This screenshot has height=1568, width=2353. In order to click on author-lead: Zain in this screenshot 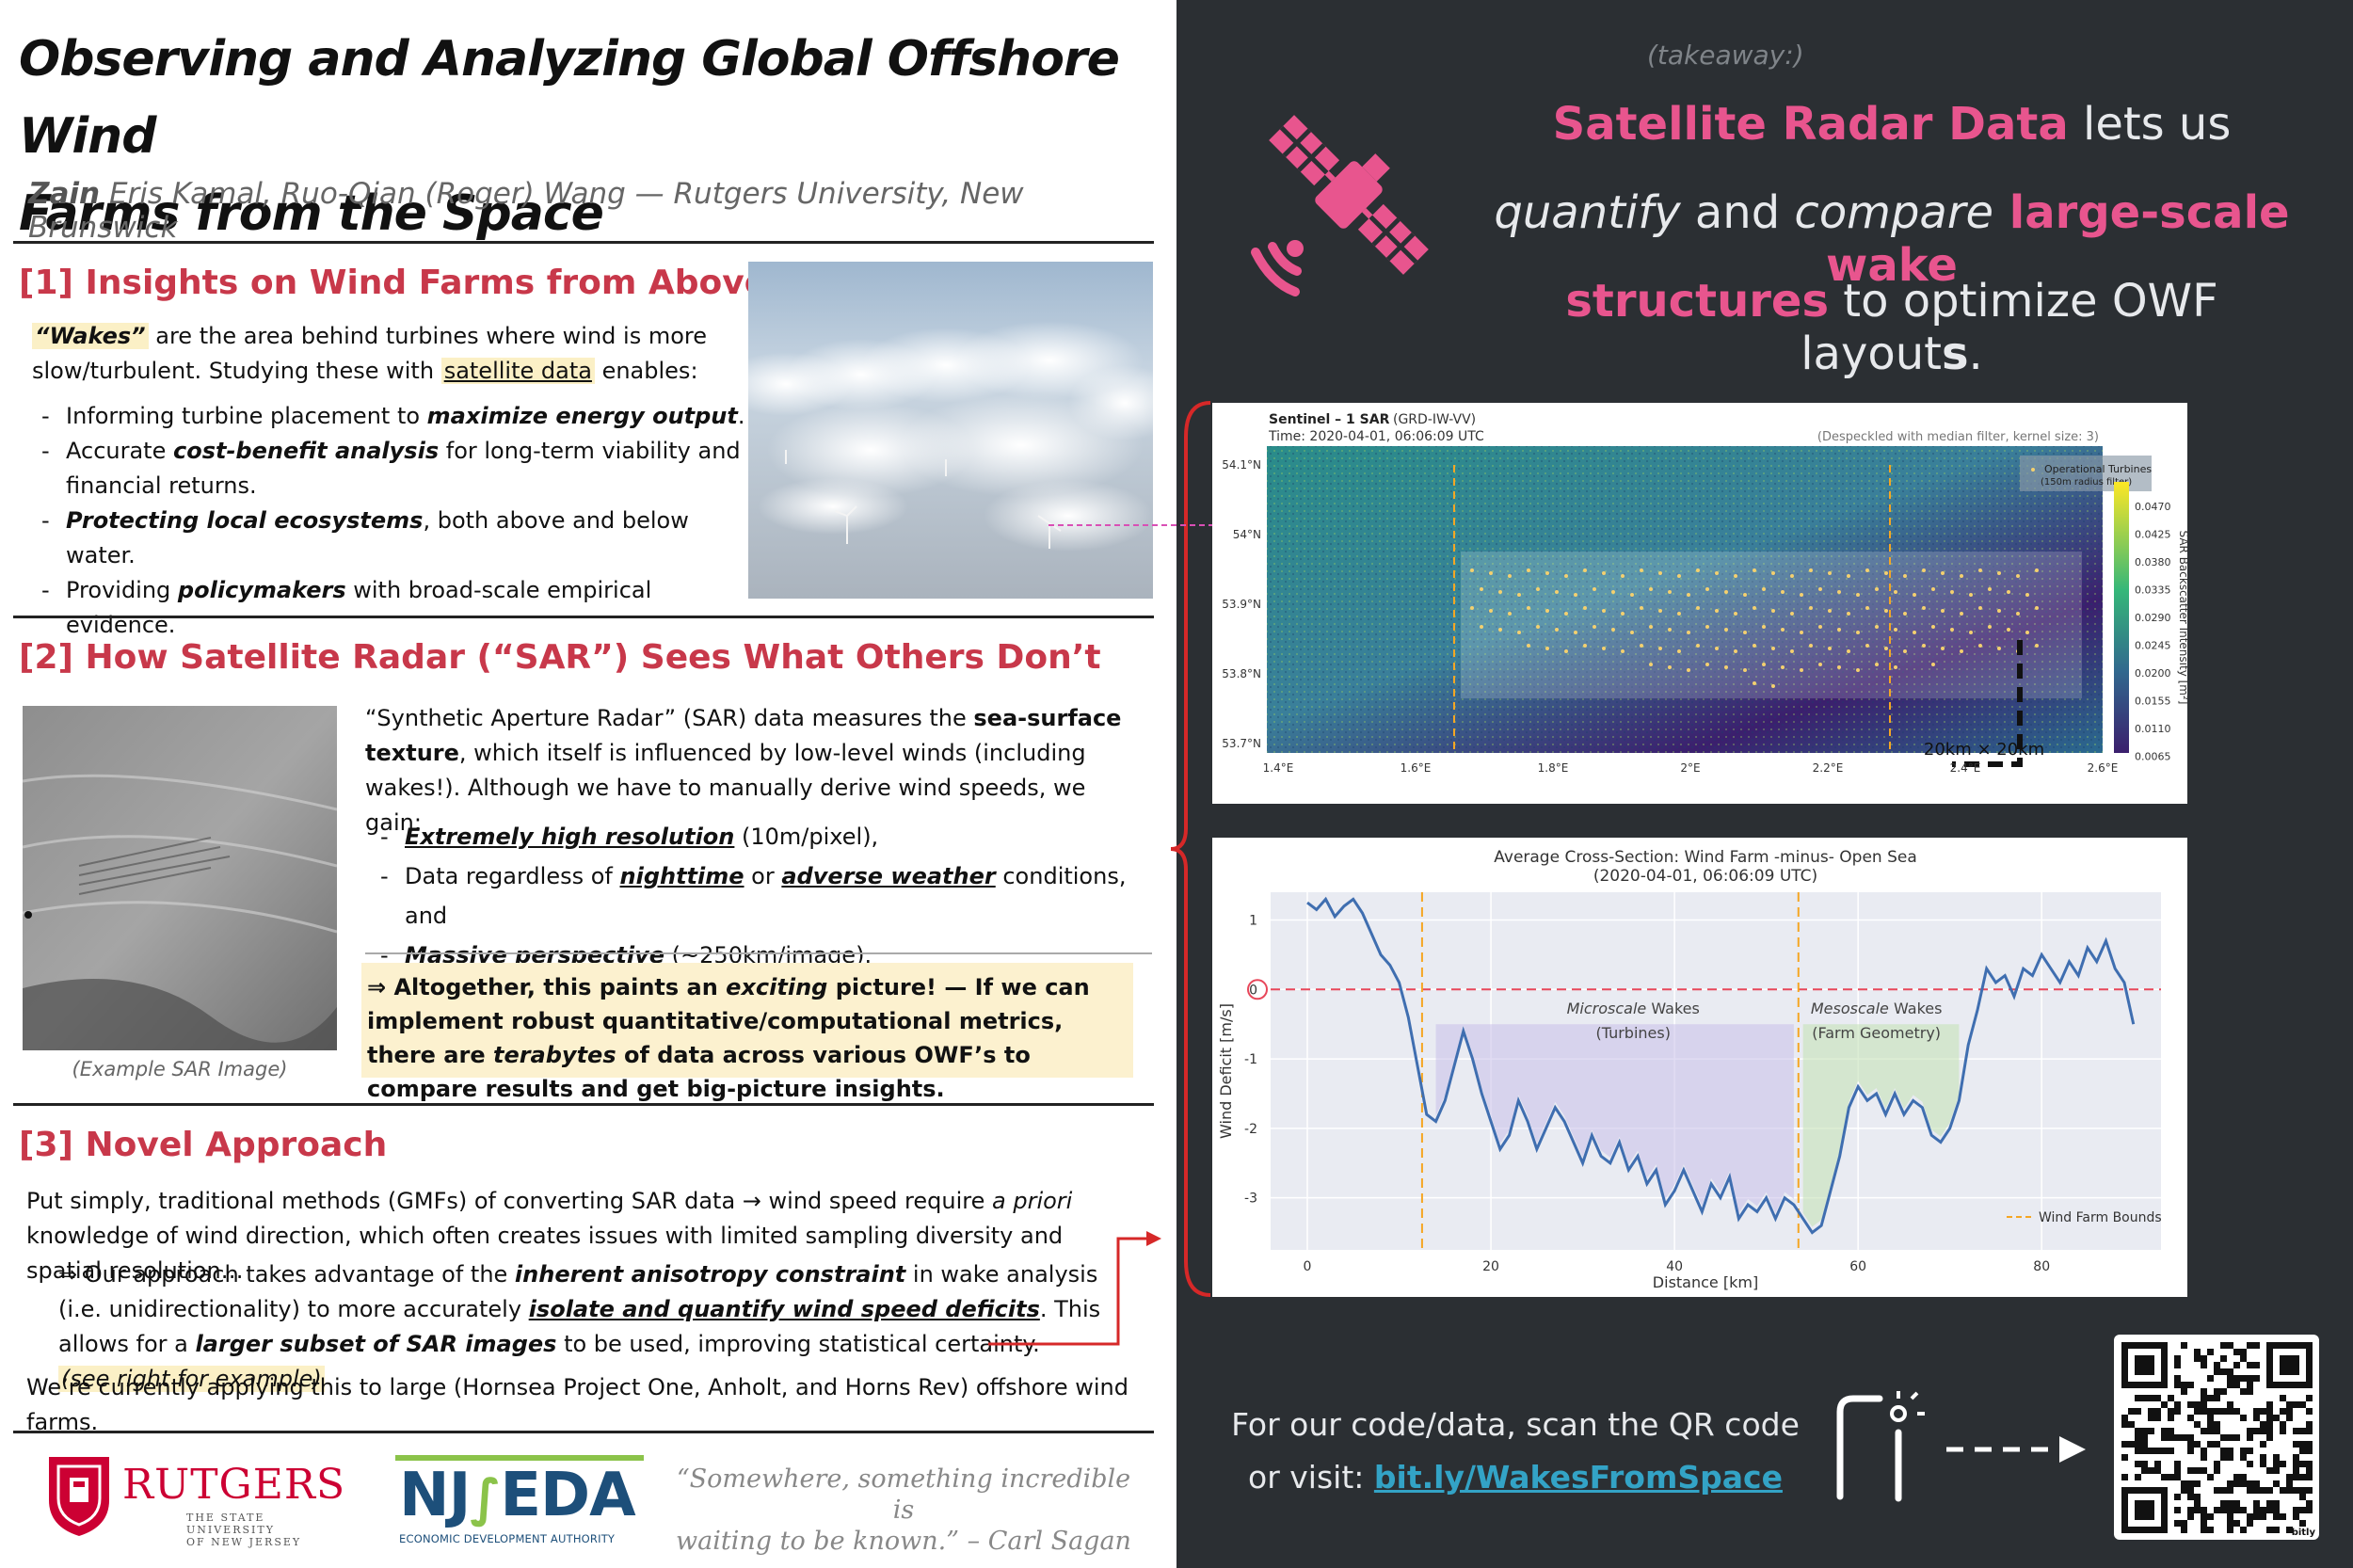, I will do `click(64, 194)`.